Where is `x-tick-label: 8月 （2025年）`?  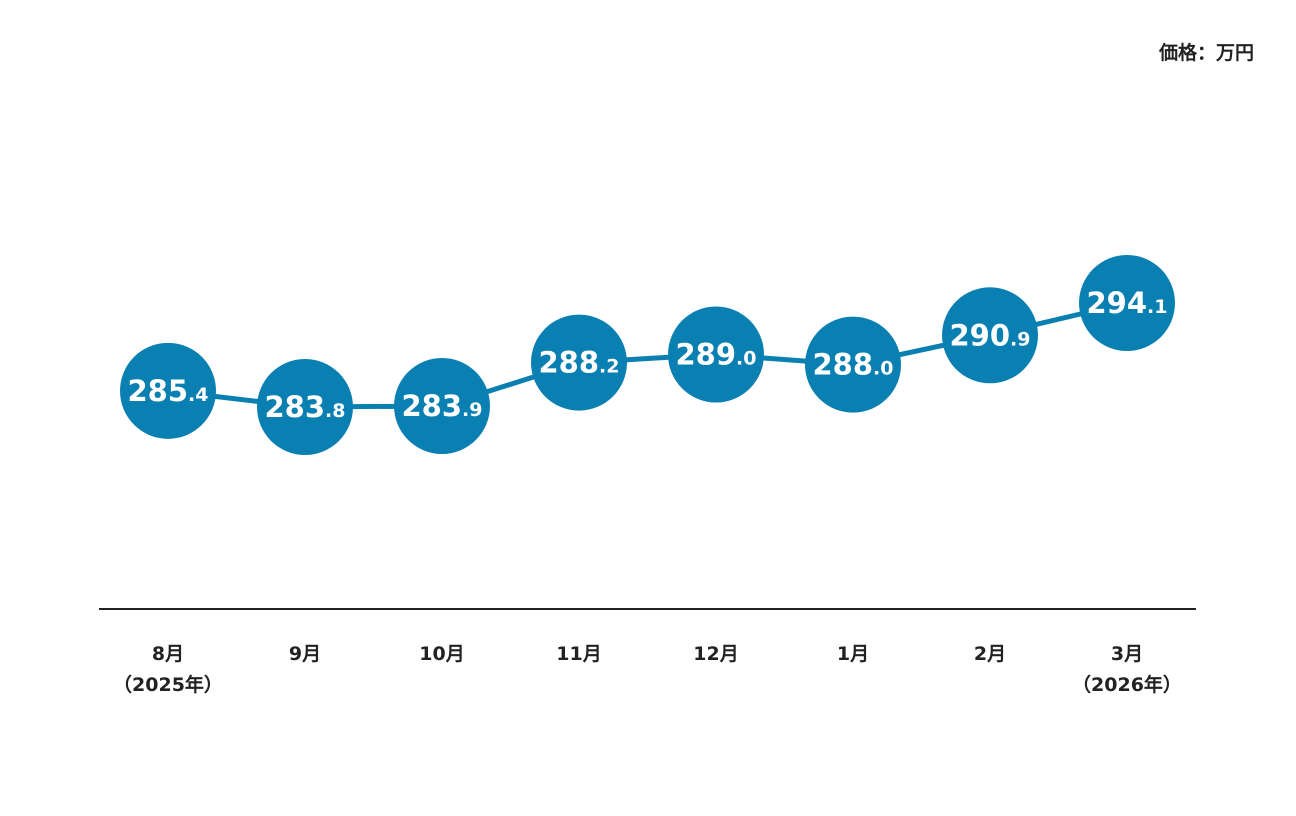 x-tick-label: 8月 （2025年） is located at coordinates (168, 669).